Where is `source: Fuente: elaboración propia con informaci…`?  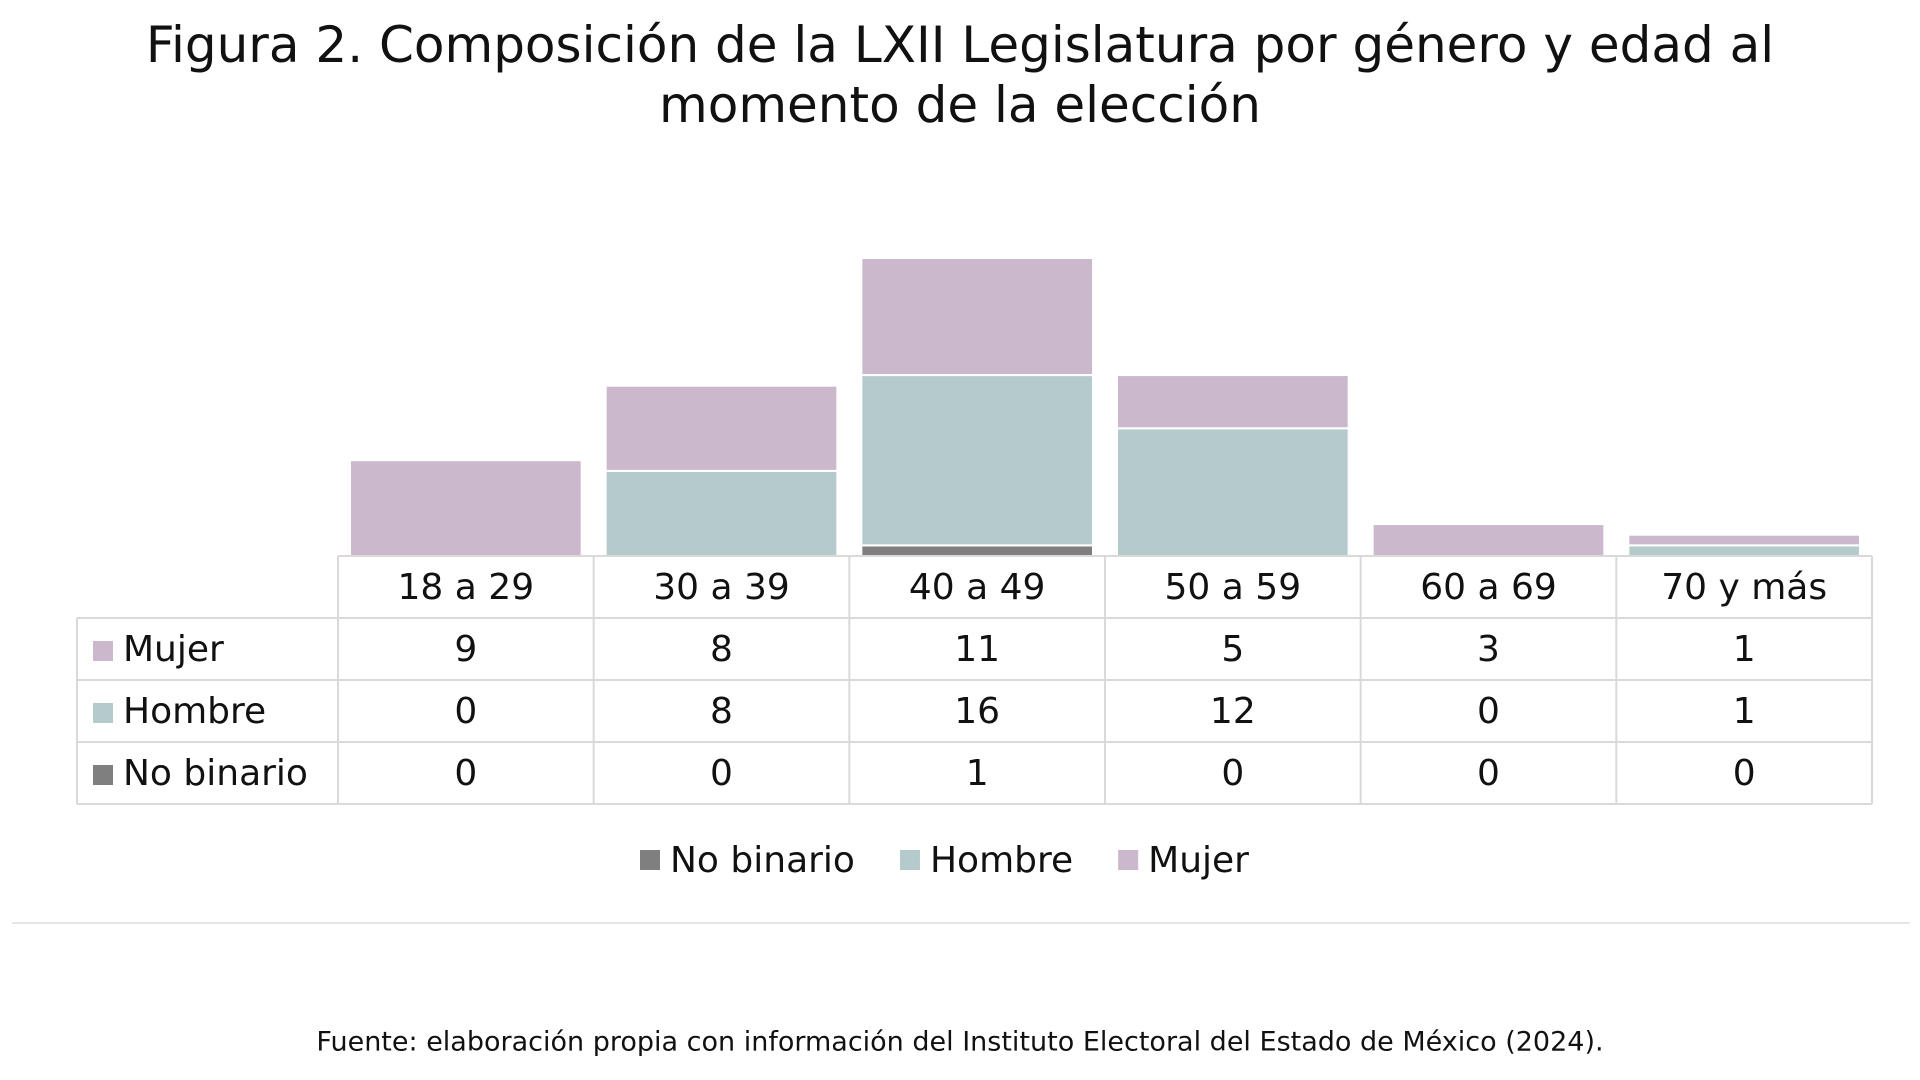 source: Fuente: elaboración propia con informaci… is located at coordinates (959, 1042).